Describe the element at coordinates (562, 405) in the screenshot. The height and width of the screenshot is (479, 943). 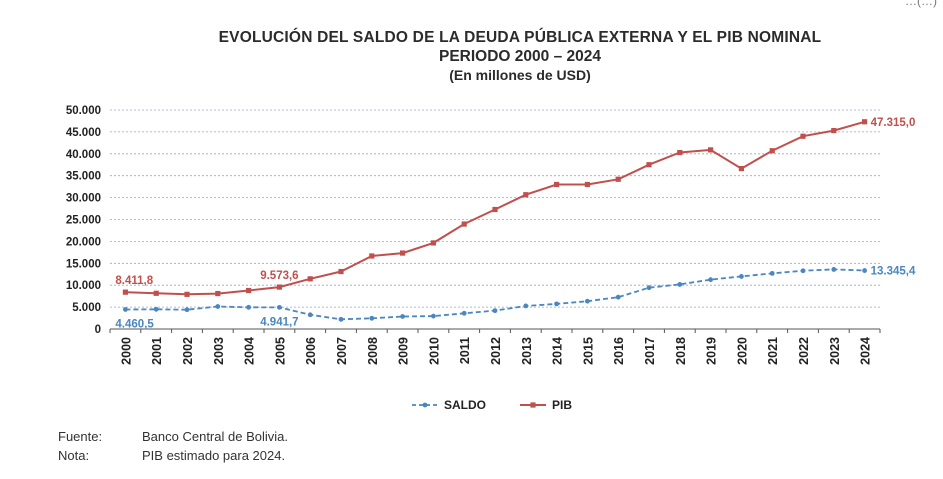
I see `legend-label-pib: PIB` at that location.